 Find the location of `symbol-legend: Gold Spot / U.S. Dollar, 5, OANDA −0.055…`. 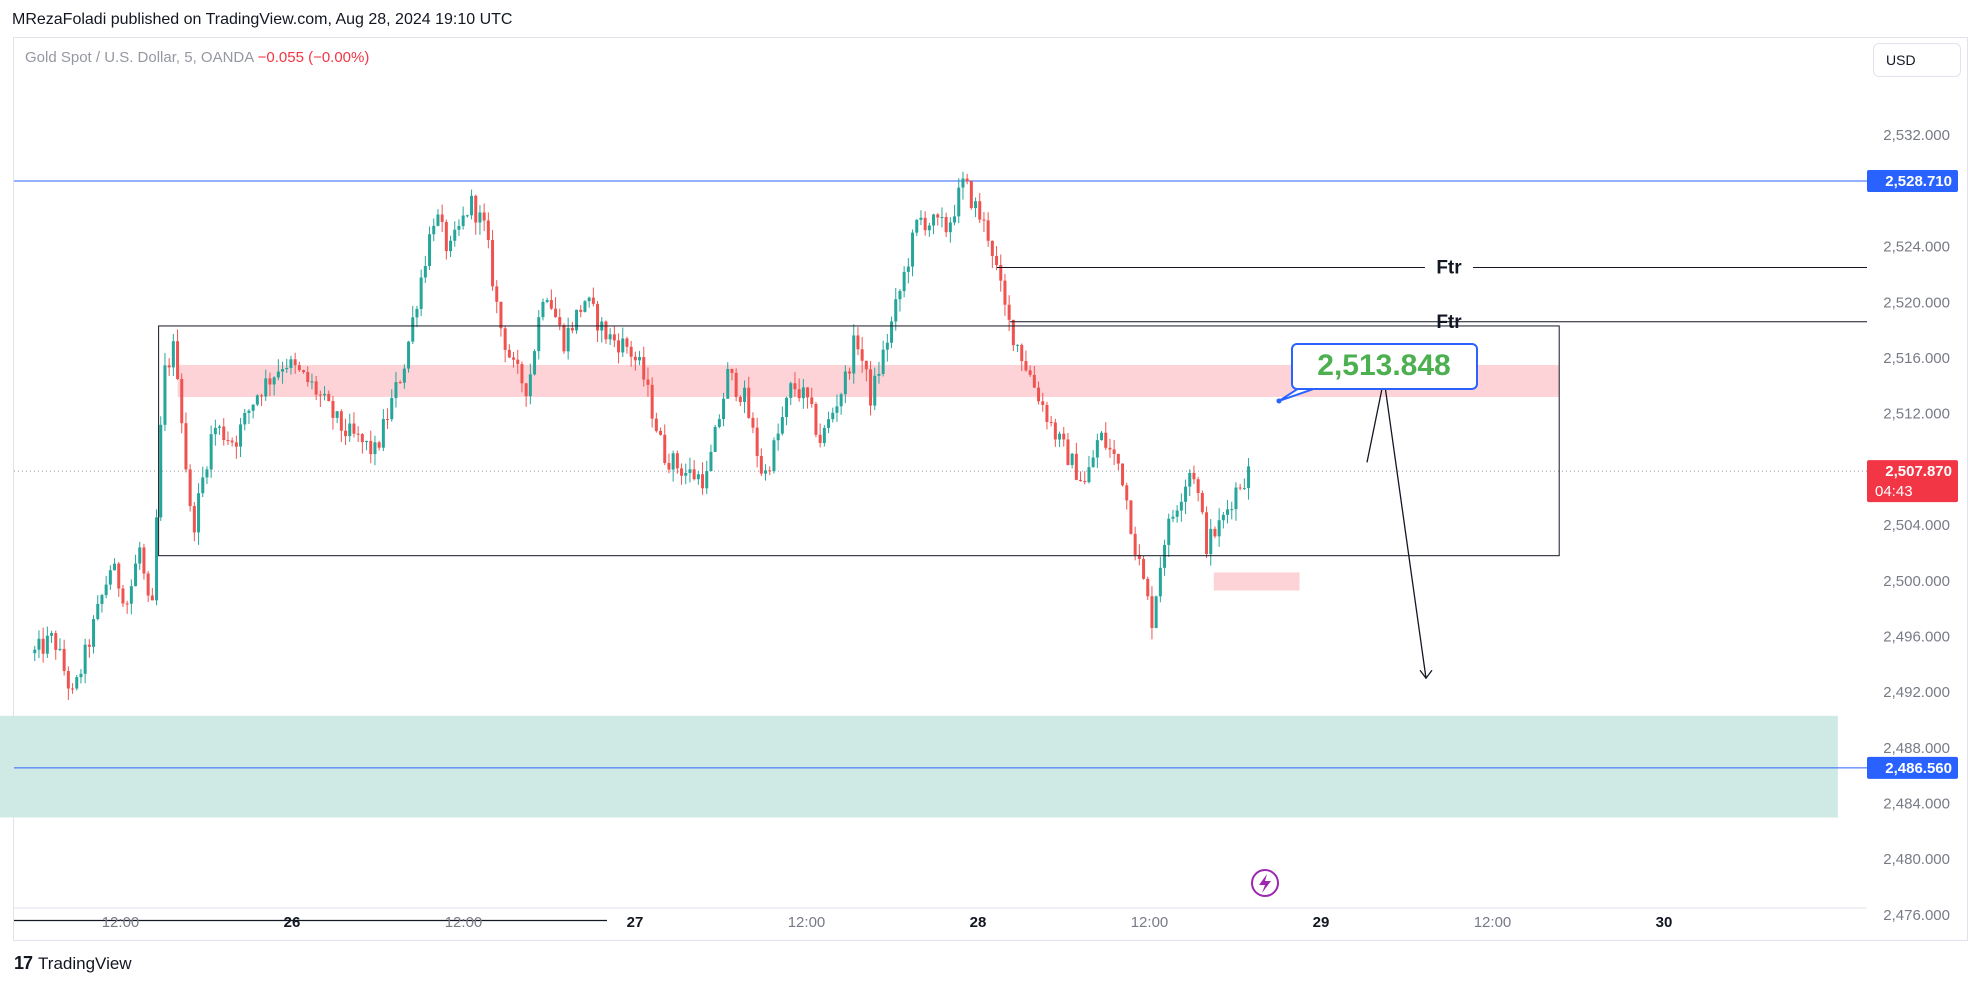

symbol-legend: Gold Spot / U.S. Dollar, 5, OANDA −0.055… is located at coordinates (197, 57).